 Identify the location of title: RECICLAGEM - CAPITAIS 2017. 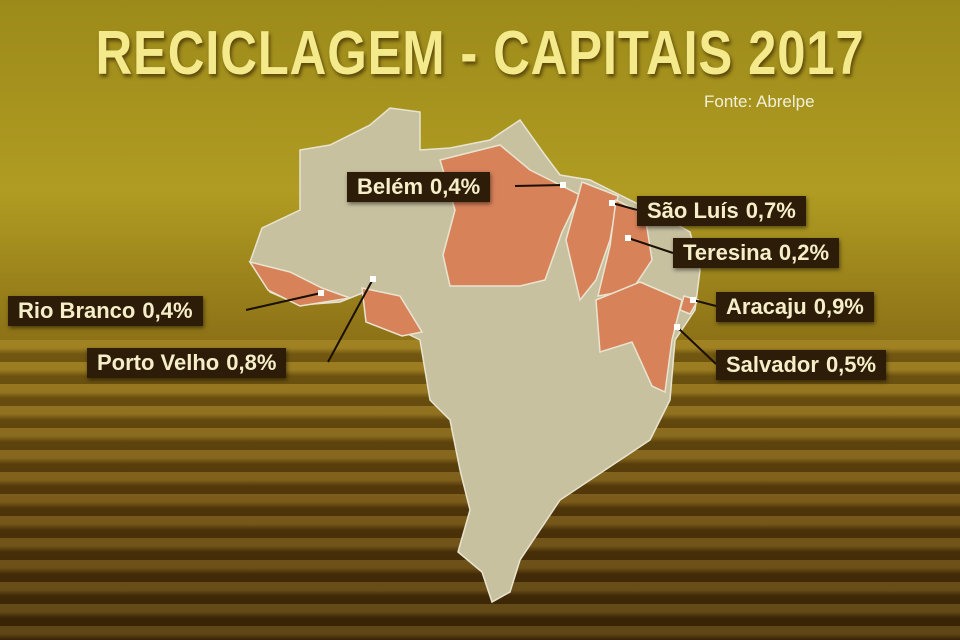
(480, 53).